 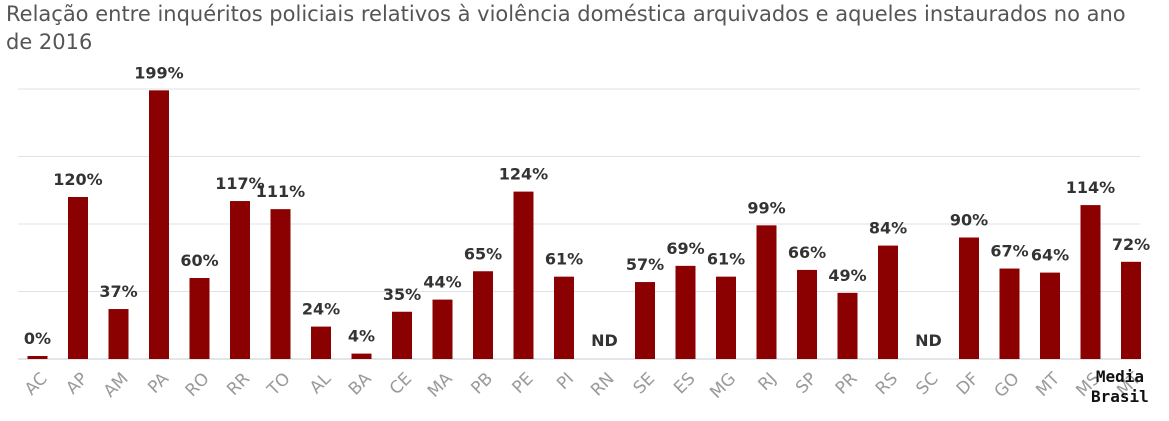 What do you see at coordinates (565, 381) in the screenshot?
I see `x-tick-label: PI` at bounding box center [565, 381].